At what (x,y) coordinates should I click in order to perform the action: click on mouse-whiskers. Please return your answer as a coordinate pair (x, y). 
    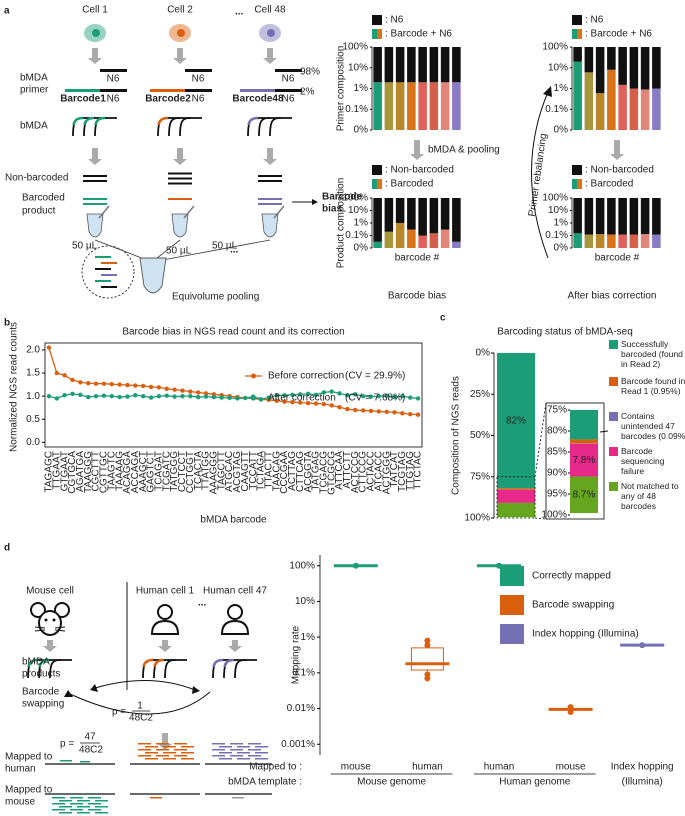
    Looking at the image, I should click on (50, 629).